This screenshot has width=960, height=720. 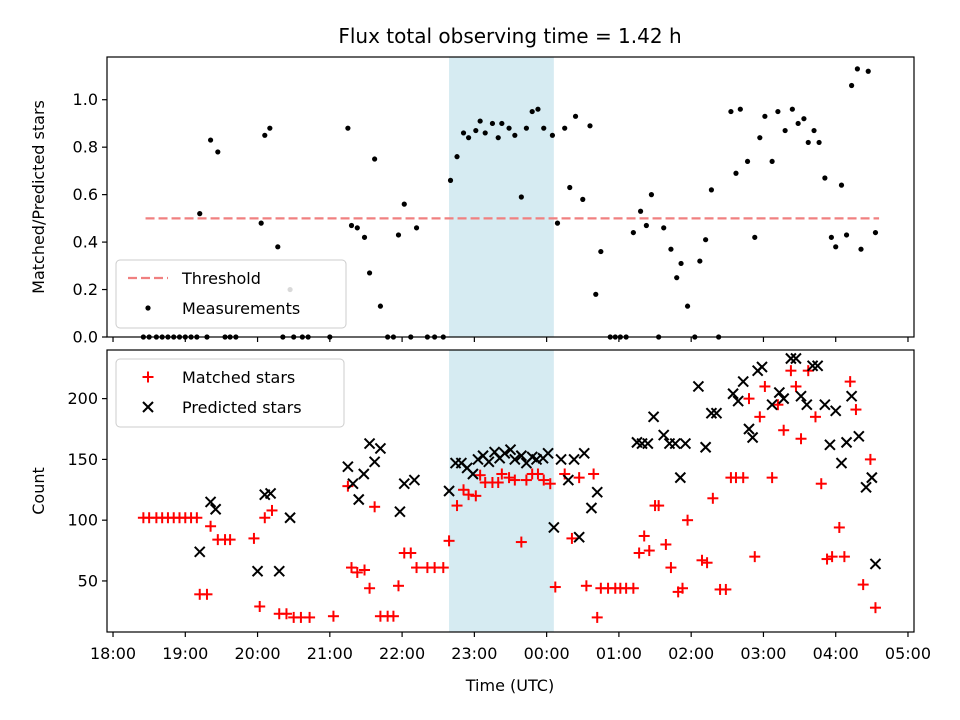 What do you see at coordinates (194, 278) in the screenshot?
I see `legend-item: Threshold` at bounding box center [194, 278].